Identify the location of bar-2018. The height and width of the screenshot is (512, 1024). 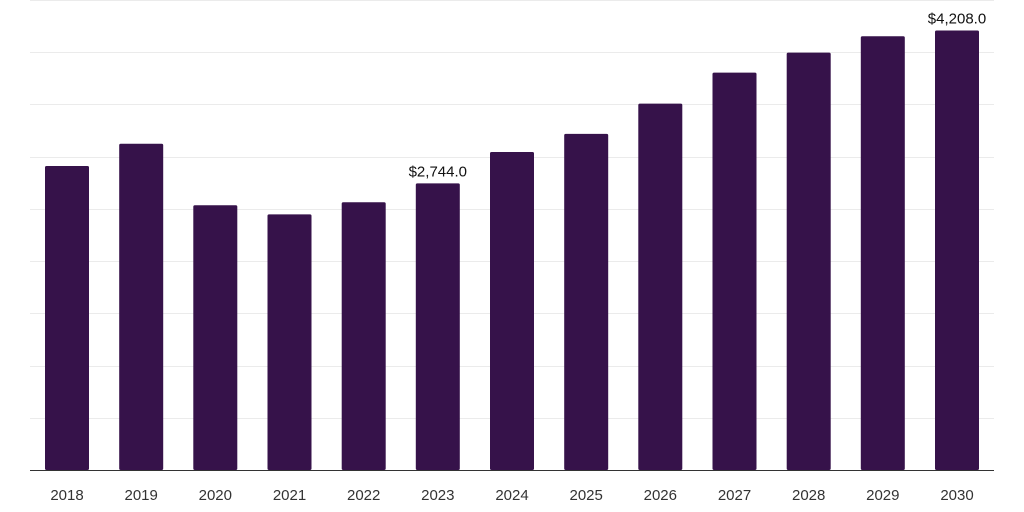
(67, 318).